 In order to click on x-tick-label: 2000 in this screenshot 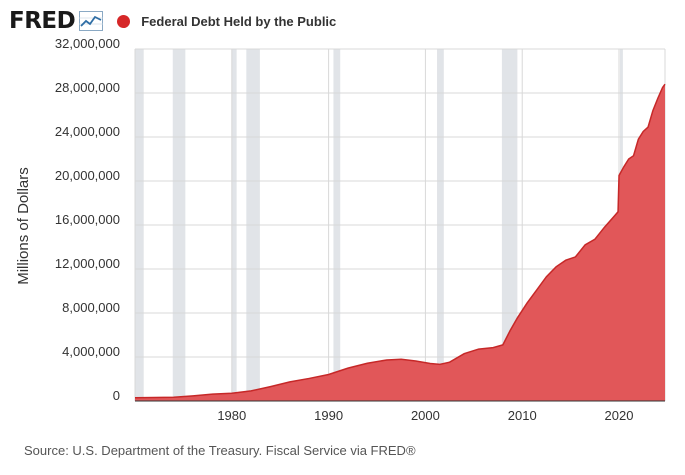, I will do `click(425, 415)`.